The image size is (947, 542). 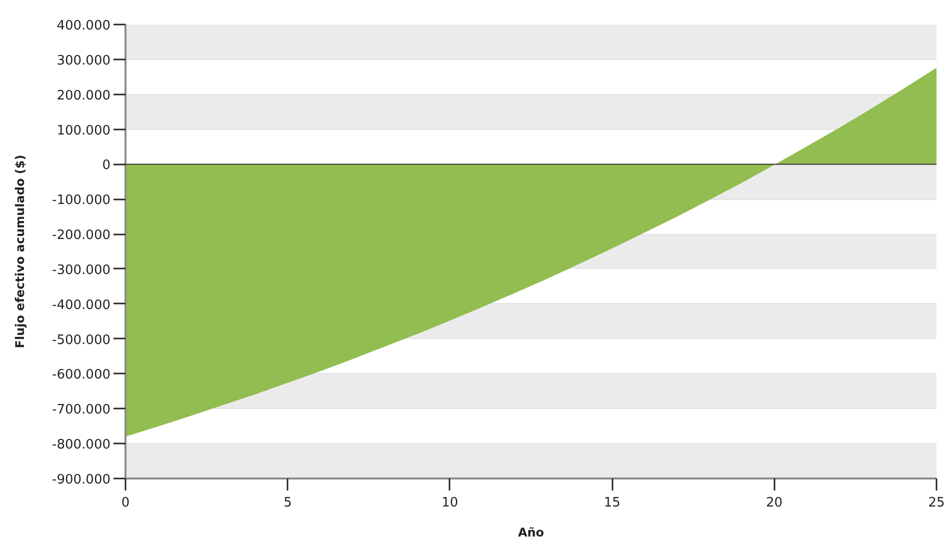 I want to click on x-tick-label: 15, so click(x=612, y=503).